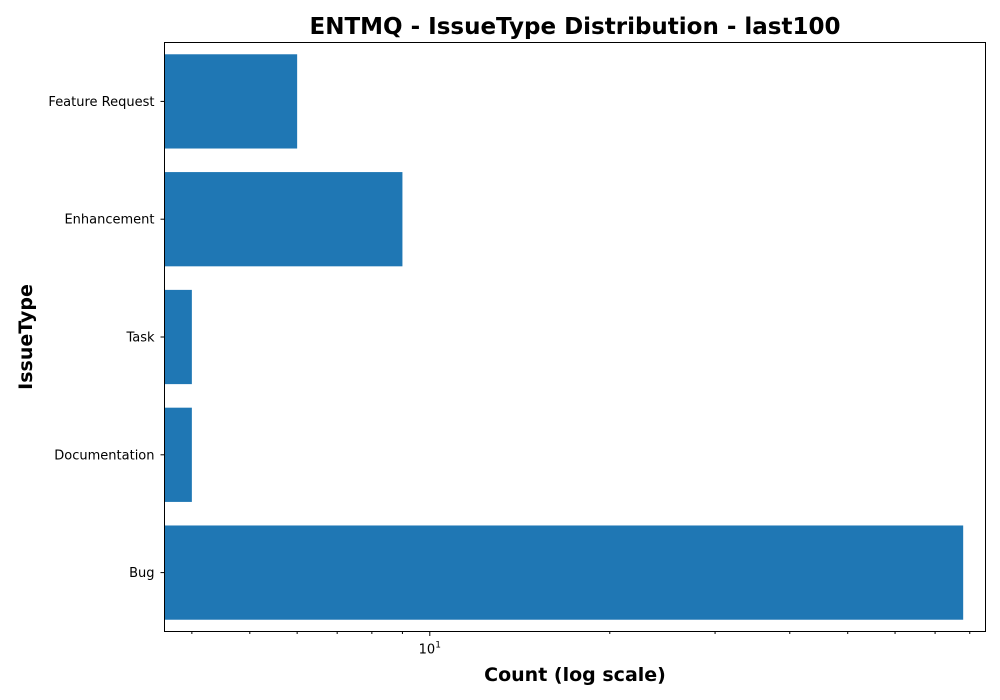 The image size is (1000, 700). Describe the element at coordinates (178, 337) in the screenshot. I see `bar-task` at that location.